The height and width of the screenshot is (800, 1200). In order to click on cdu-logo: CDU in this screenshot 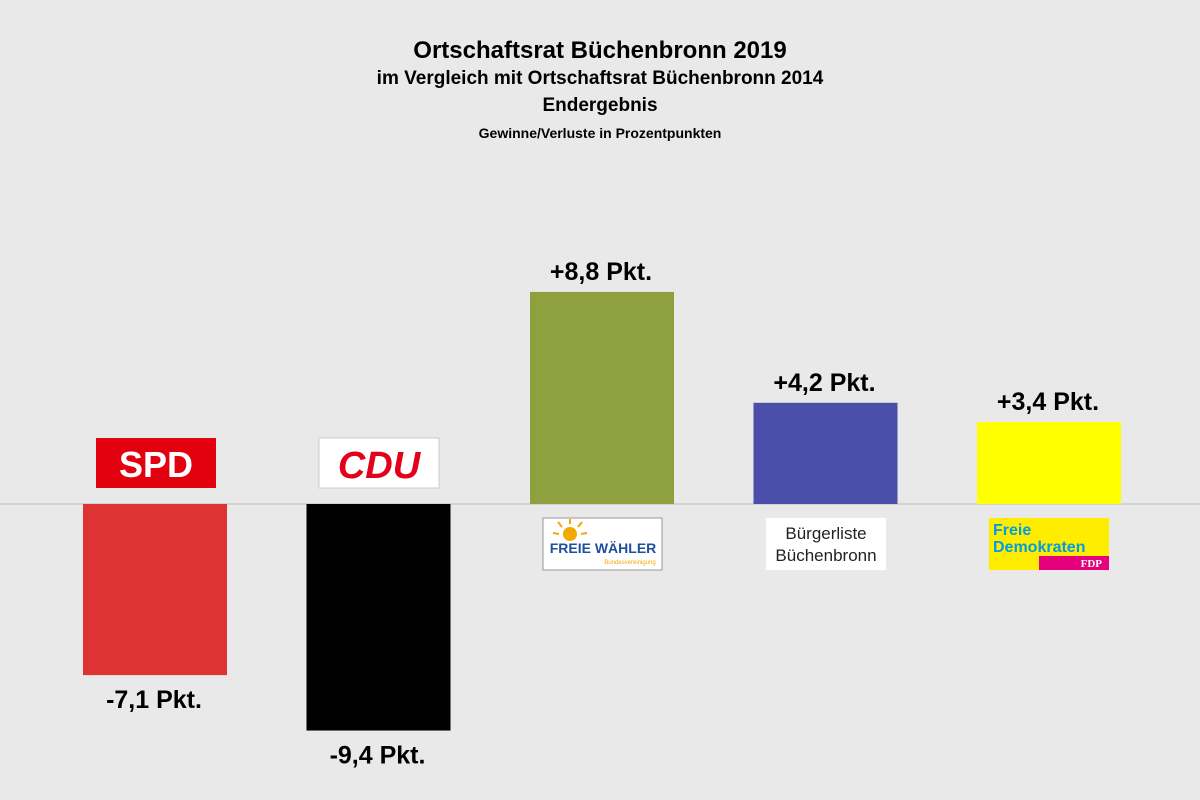, I will do `click(379, 463)`.